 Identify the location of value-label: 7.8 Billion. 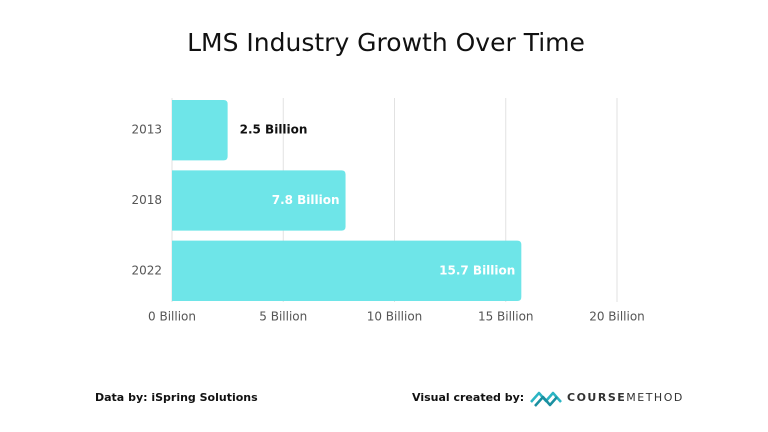
(306, 200).